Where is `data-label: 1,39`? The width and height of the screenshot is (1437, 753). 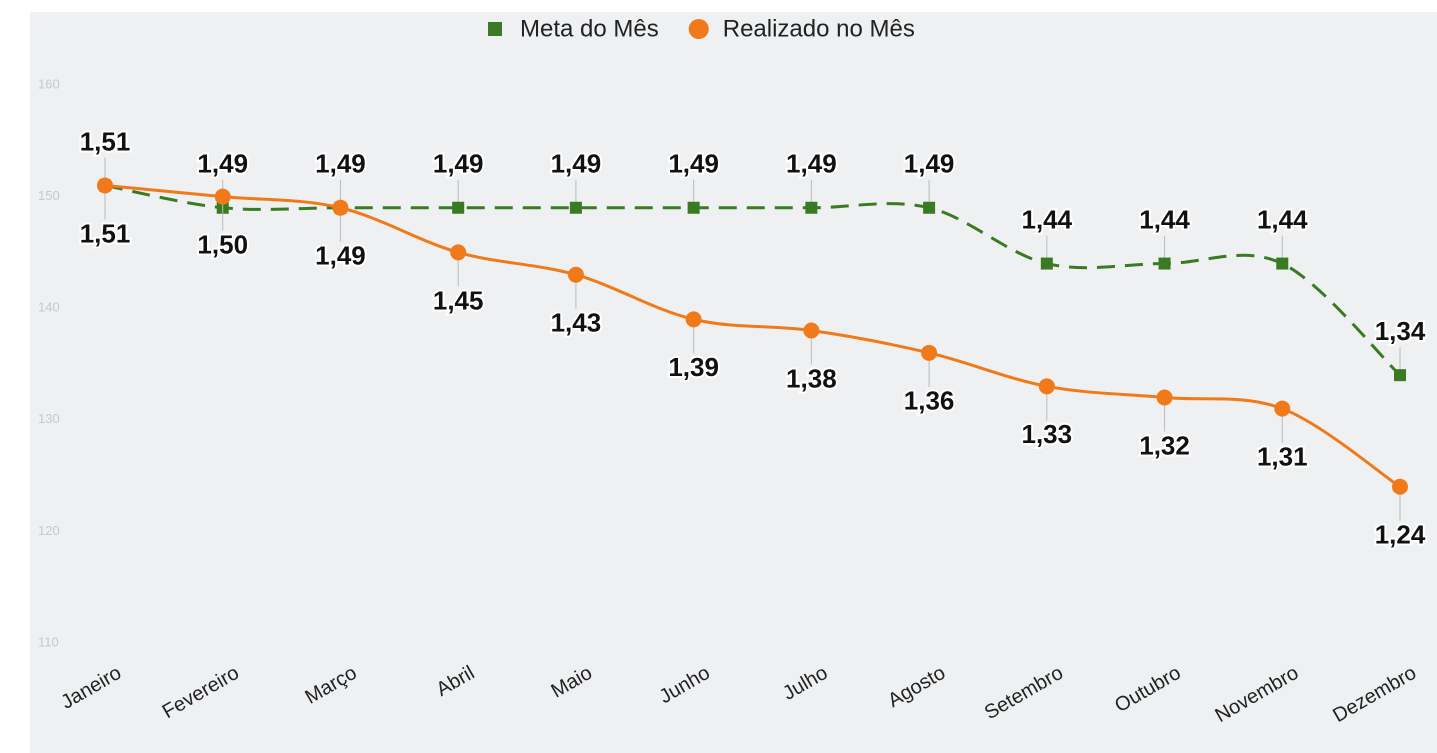 data-label: 1,39 is located at coordinates (693, 367).